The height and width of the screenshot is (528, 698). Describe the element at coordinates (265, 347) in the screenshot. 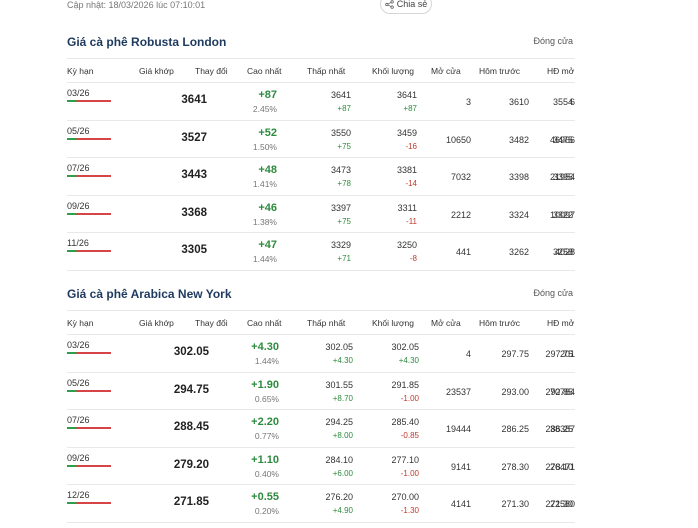

I see `change-value: +4.30` at that location.